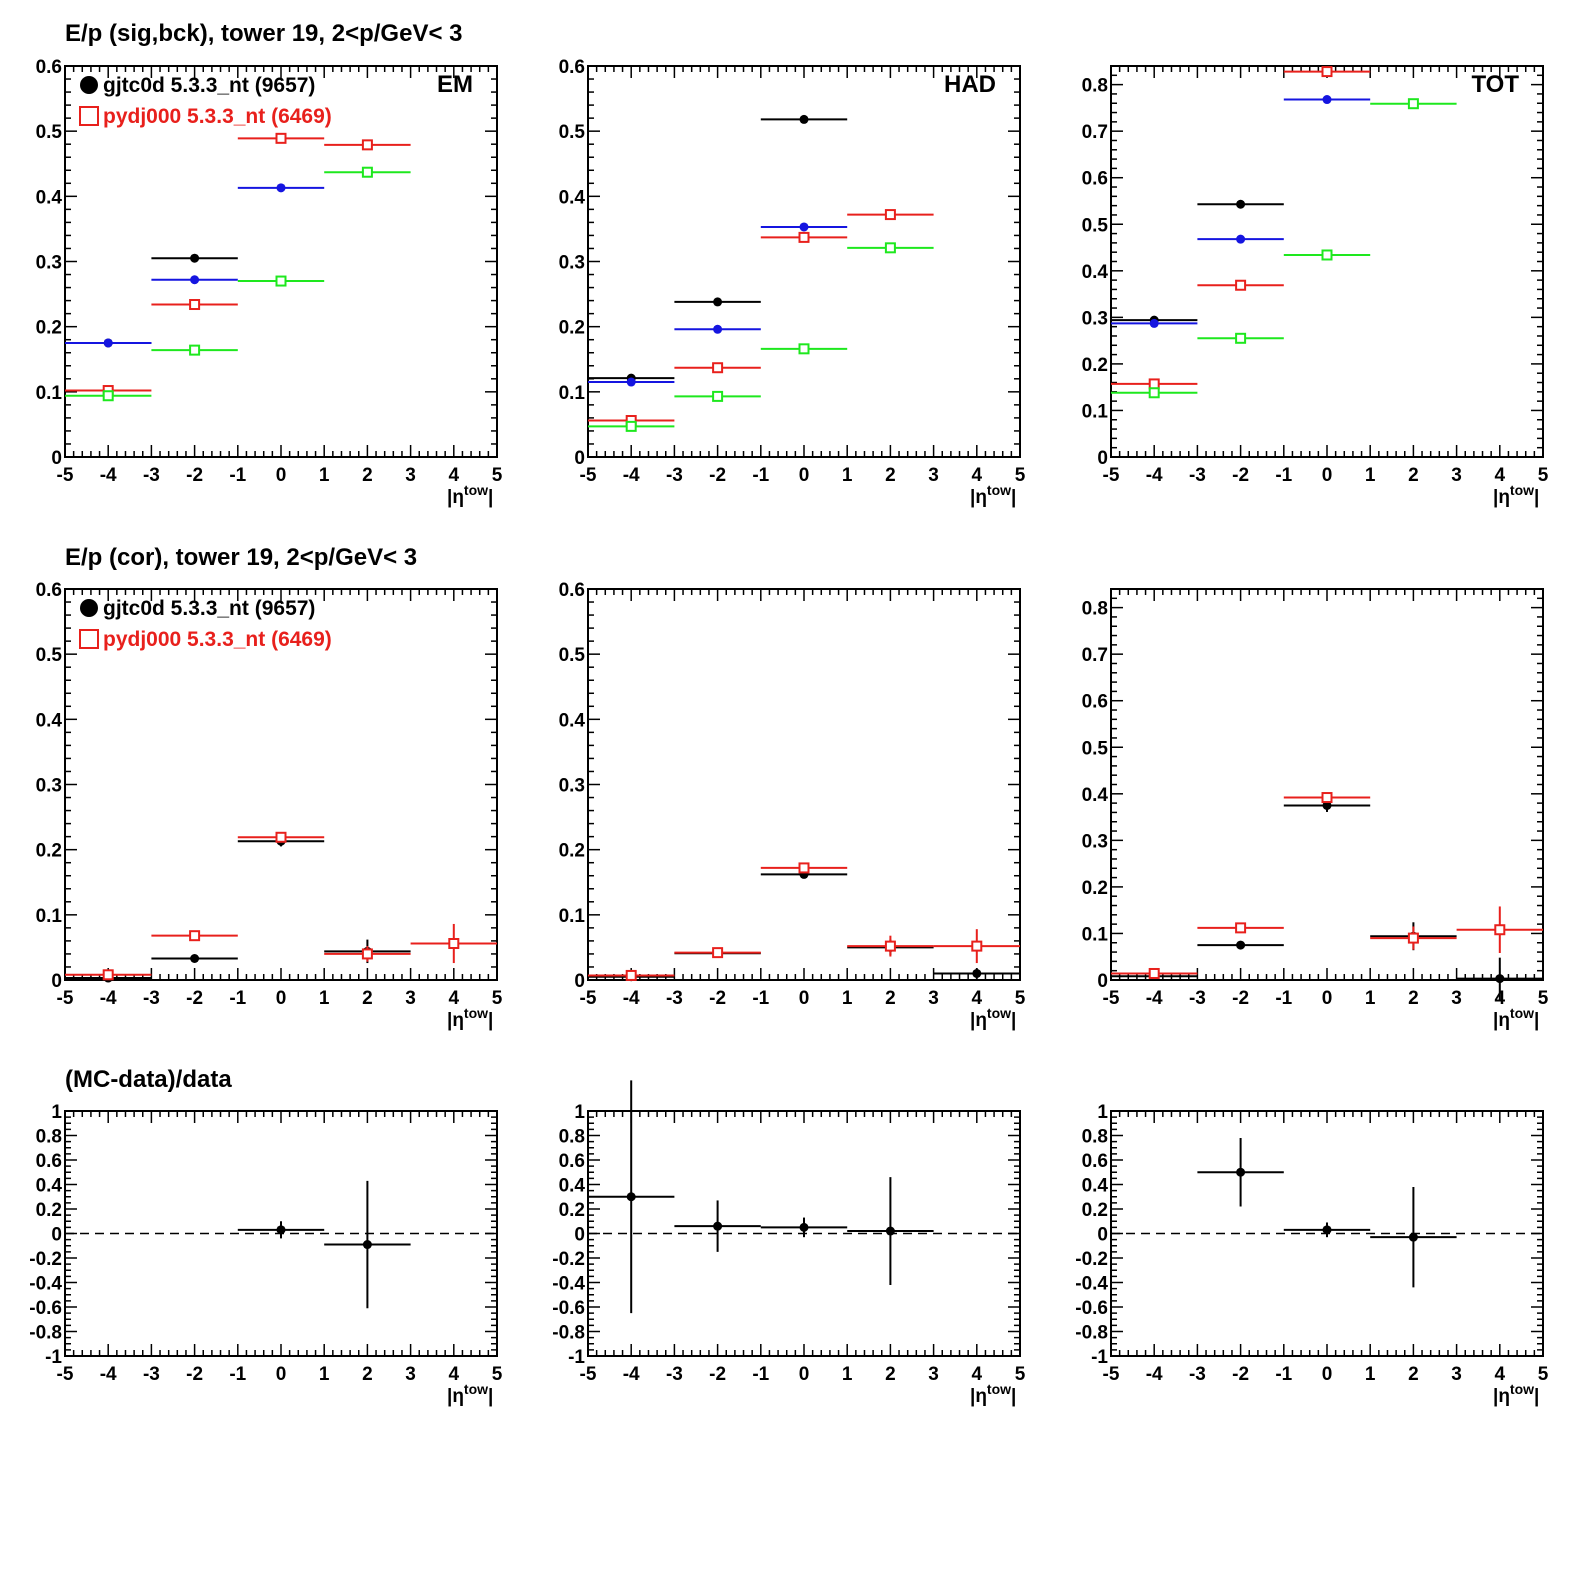 This screenshot has width=1575, height=1575. What do you see at coordinates (241, 557) in the screenshot?
I see `row-title-corrected: E/p (cor), tower 19, 2<p/GeV< 3` at bounding box center [241, 557].